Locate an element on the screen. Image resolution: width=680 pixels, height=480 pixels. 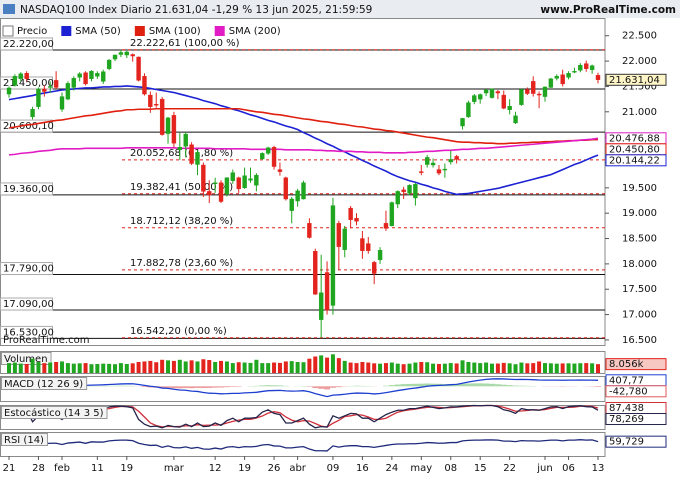
level-label: 17.790,00 is located at coordinates (28, 269).